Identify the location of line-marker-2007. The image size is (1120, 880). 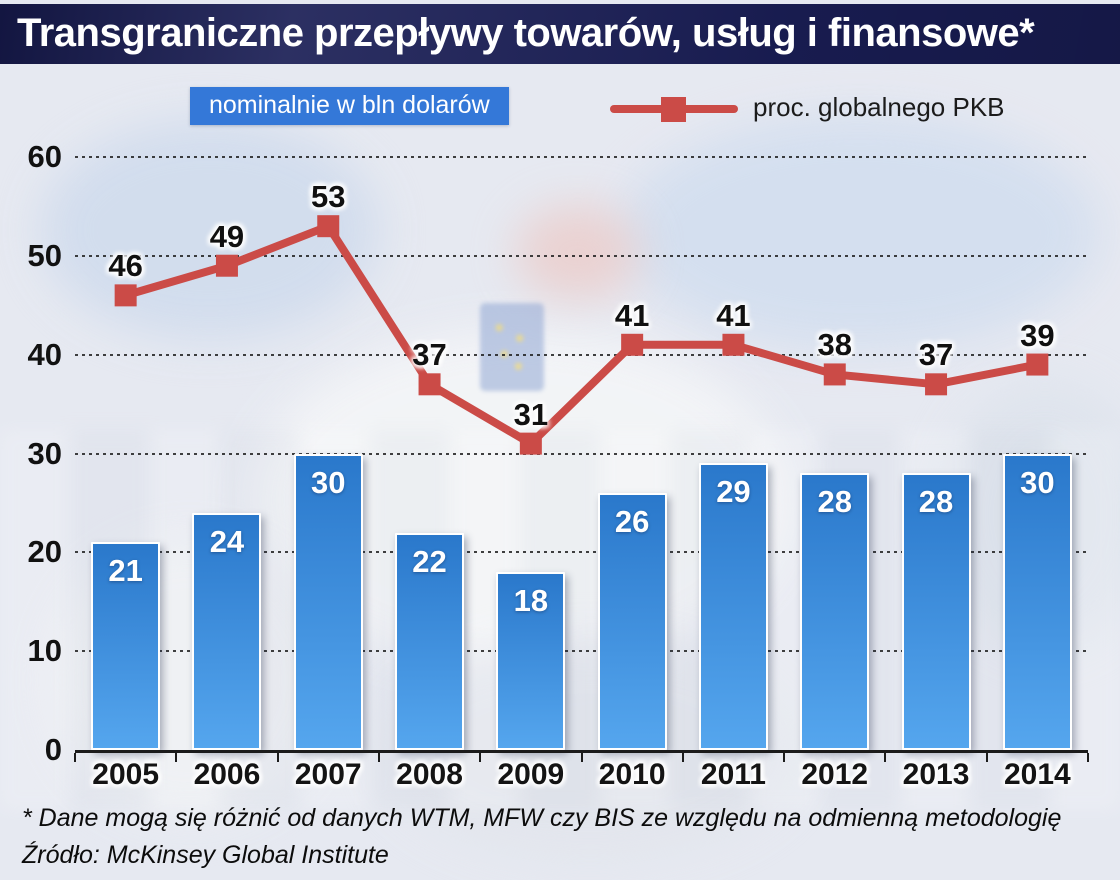
(328, 226).